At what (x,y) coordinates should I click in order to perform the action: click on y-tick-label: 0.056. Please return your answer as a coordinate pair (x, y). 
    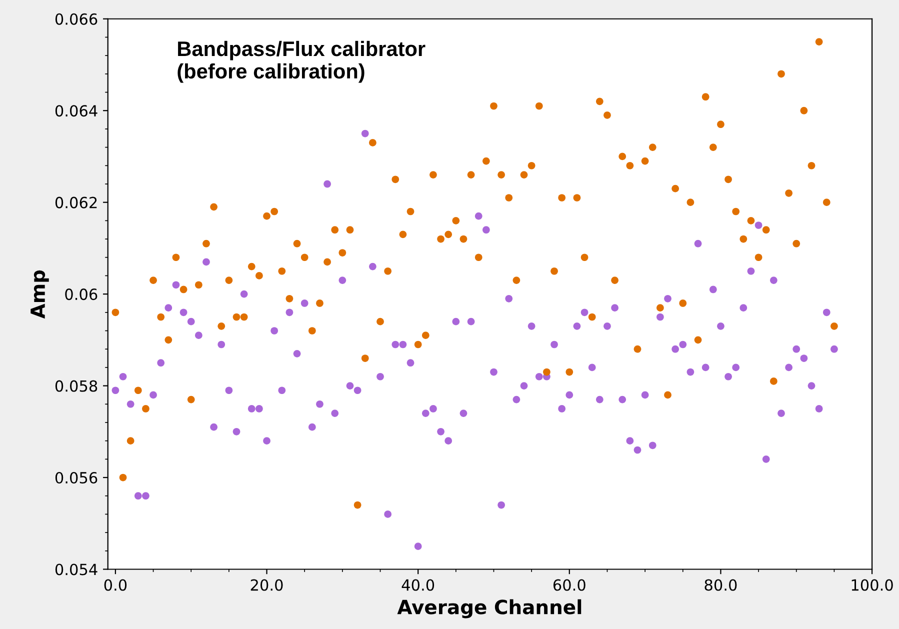
    Looking at the image, I should click on (76, 478).